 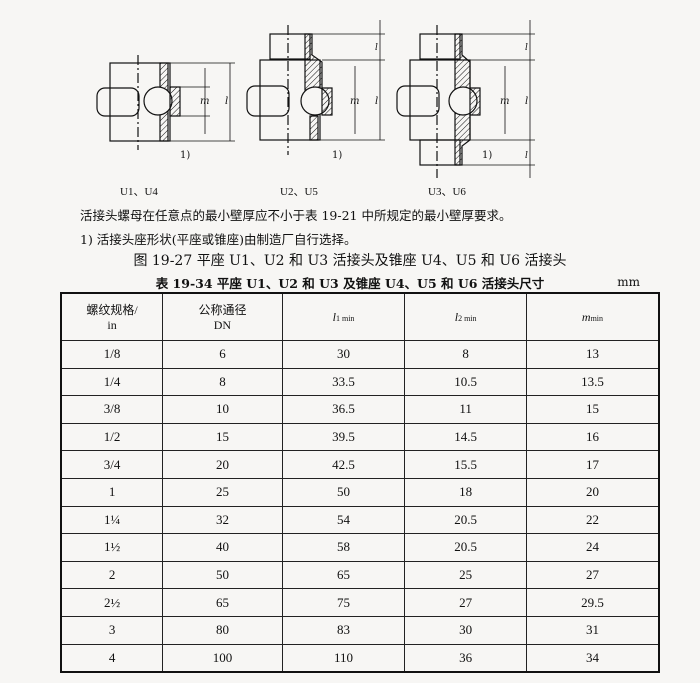 What do you see at coordinates (592, 464) in the screenshot?
I see `cell-m-min: 17` at bounding box center [592, 464].